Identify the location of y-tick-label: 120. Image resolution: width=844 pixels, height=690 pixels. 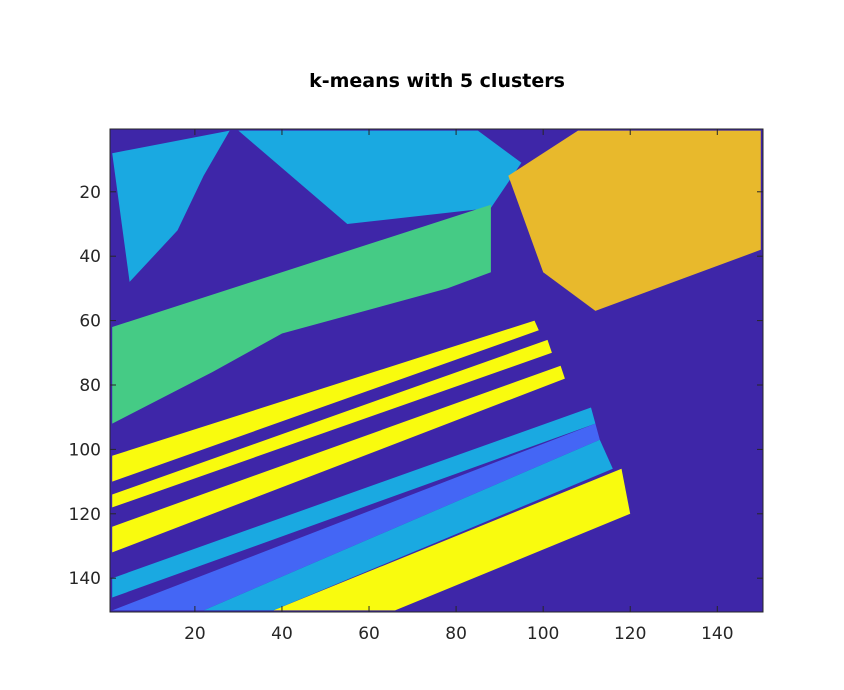
(85, 515).